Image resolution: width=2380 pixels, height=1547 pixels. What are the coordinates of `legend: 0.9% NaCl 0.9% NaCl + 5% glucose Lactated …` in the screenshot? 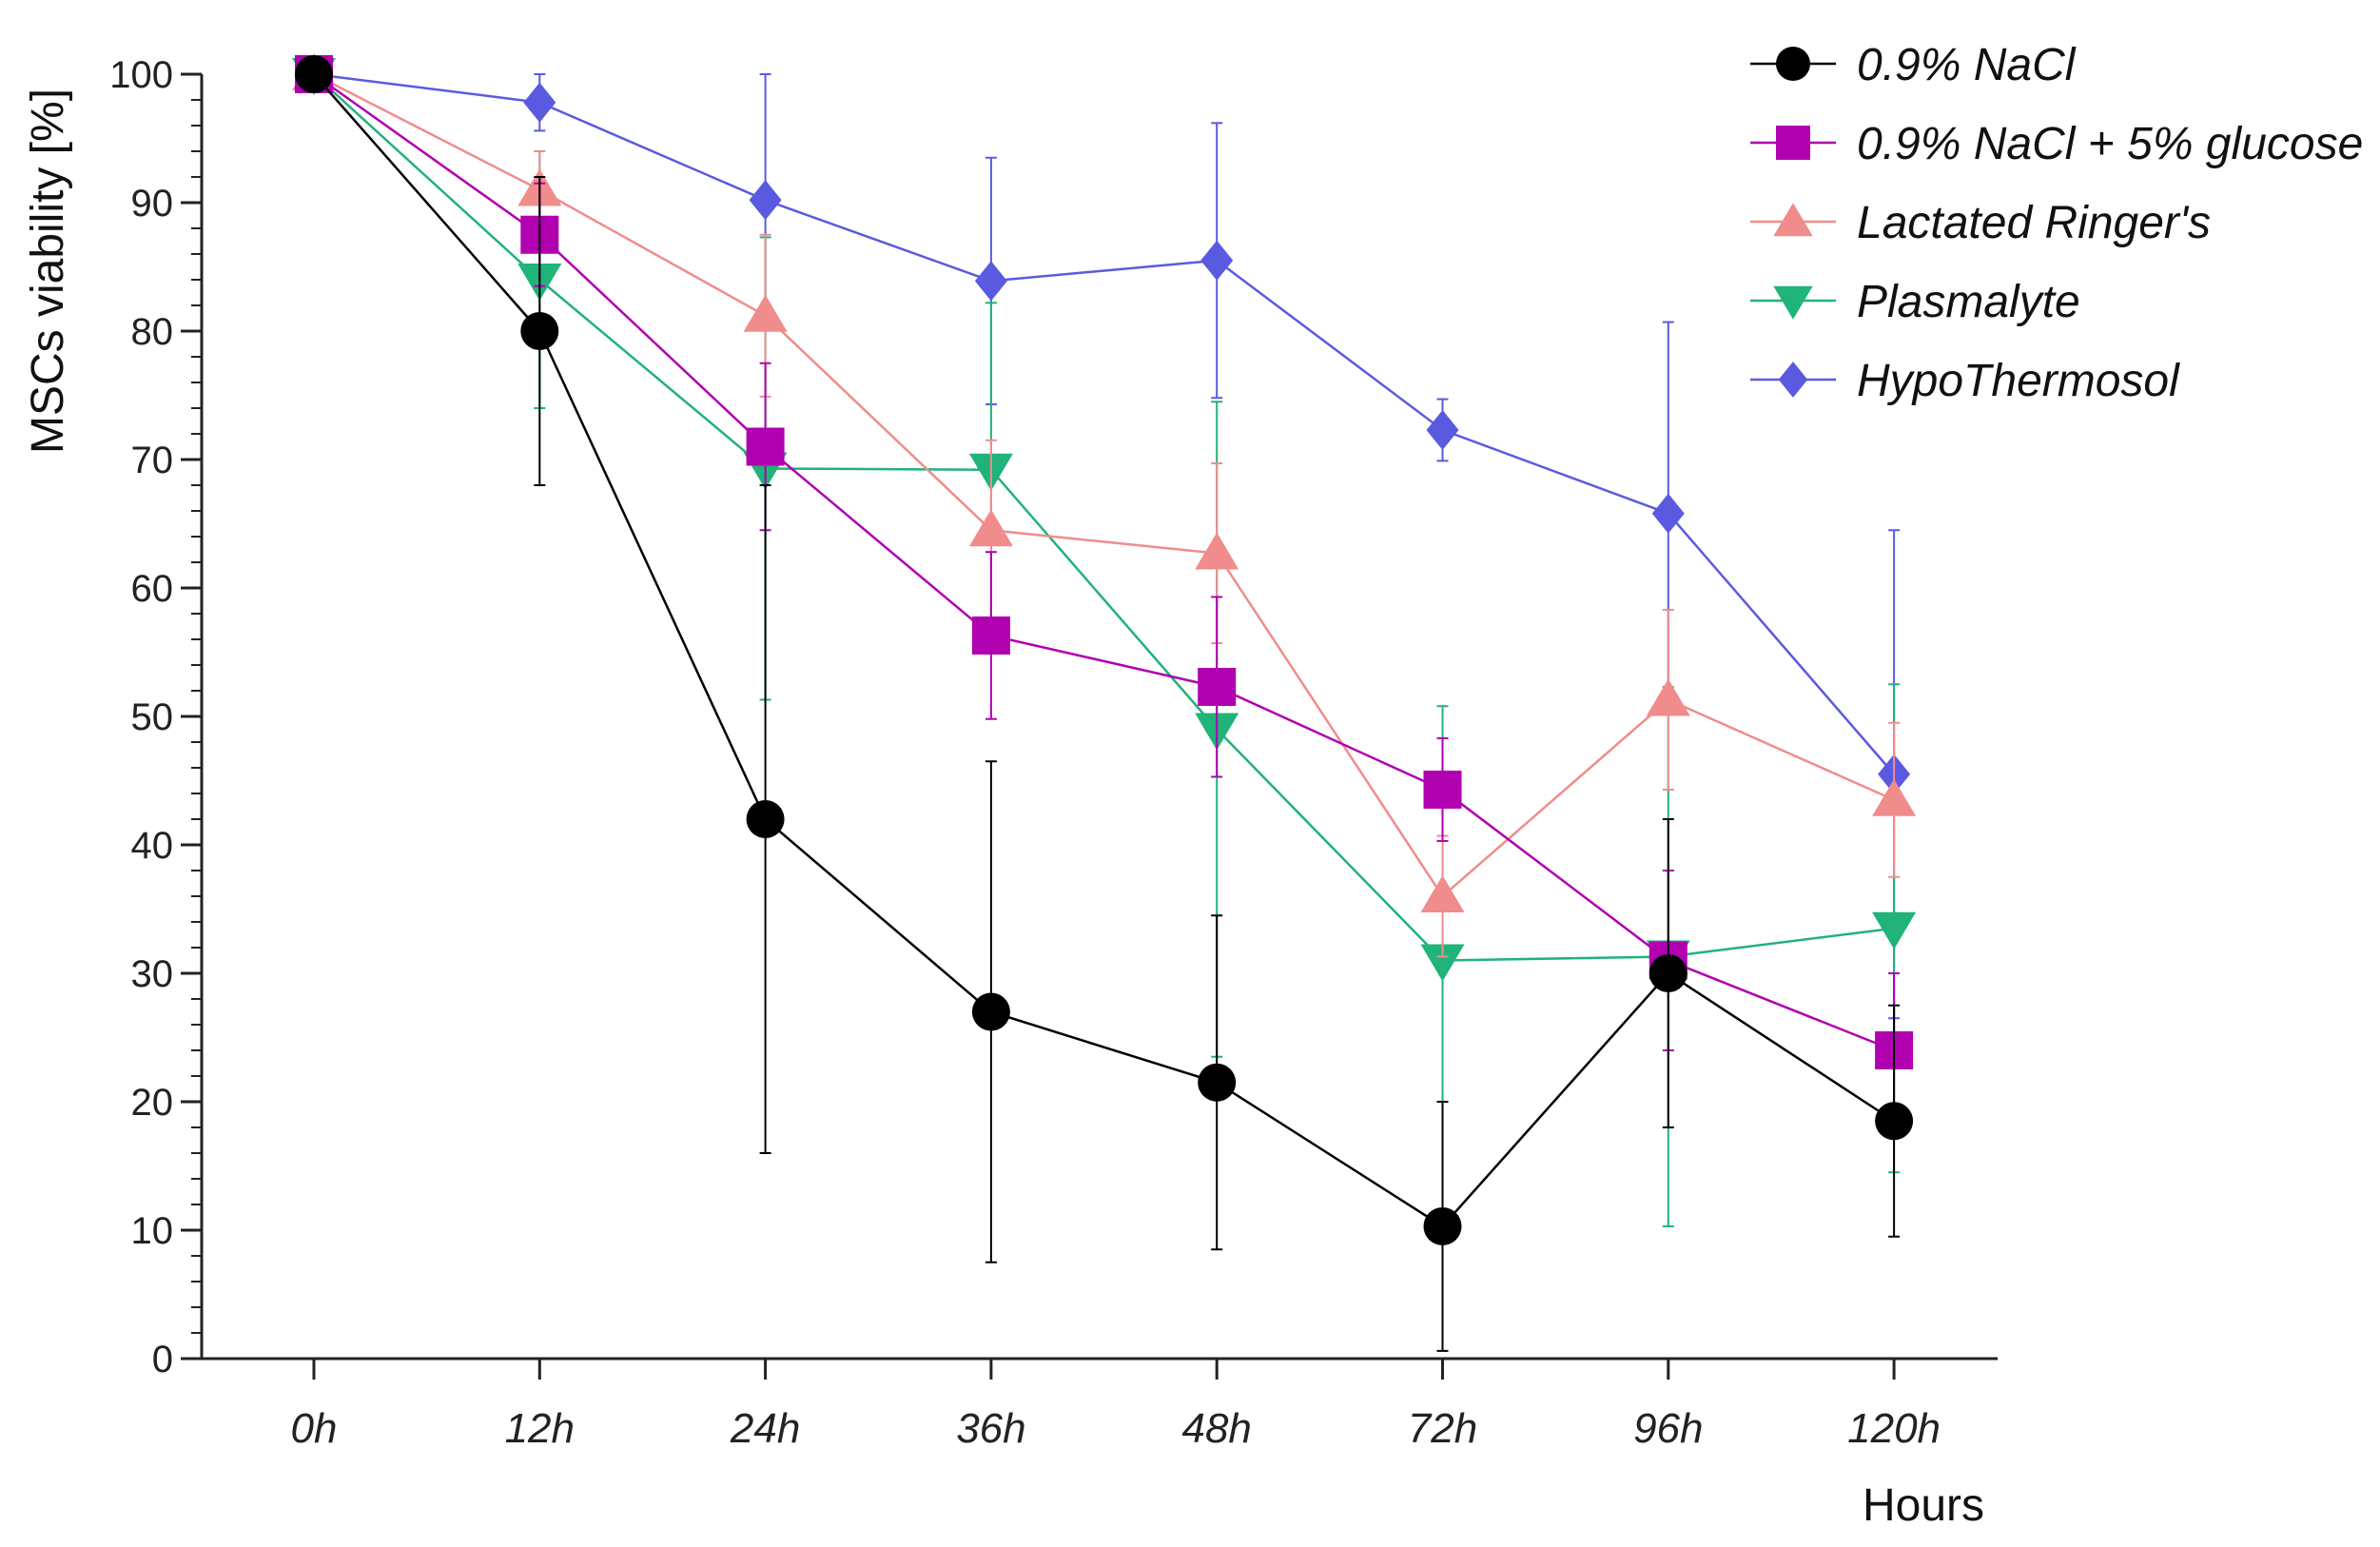 It's located at (2056, 223).